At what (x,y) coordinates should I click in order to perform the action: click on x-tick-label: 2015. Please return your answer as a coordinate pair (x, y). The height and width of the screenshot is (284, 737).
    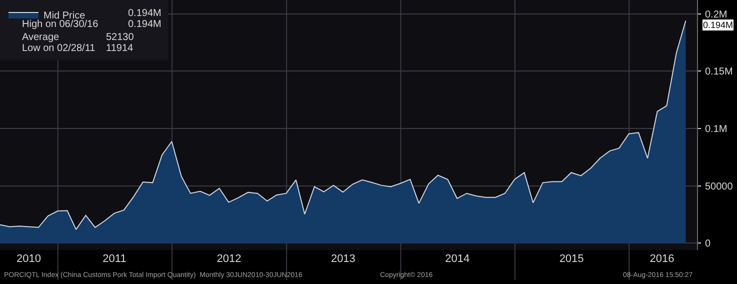
    Looking at the image, I should click on (571, 259).